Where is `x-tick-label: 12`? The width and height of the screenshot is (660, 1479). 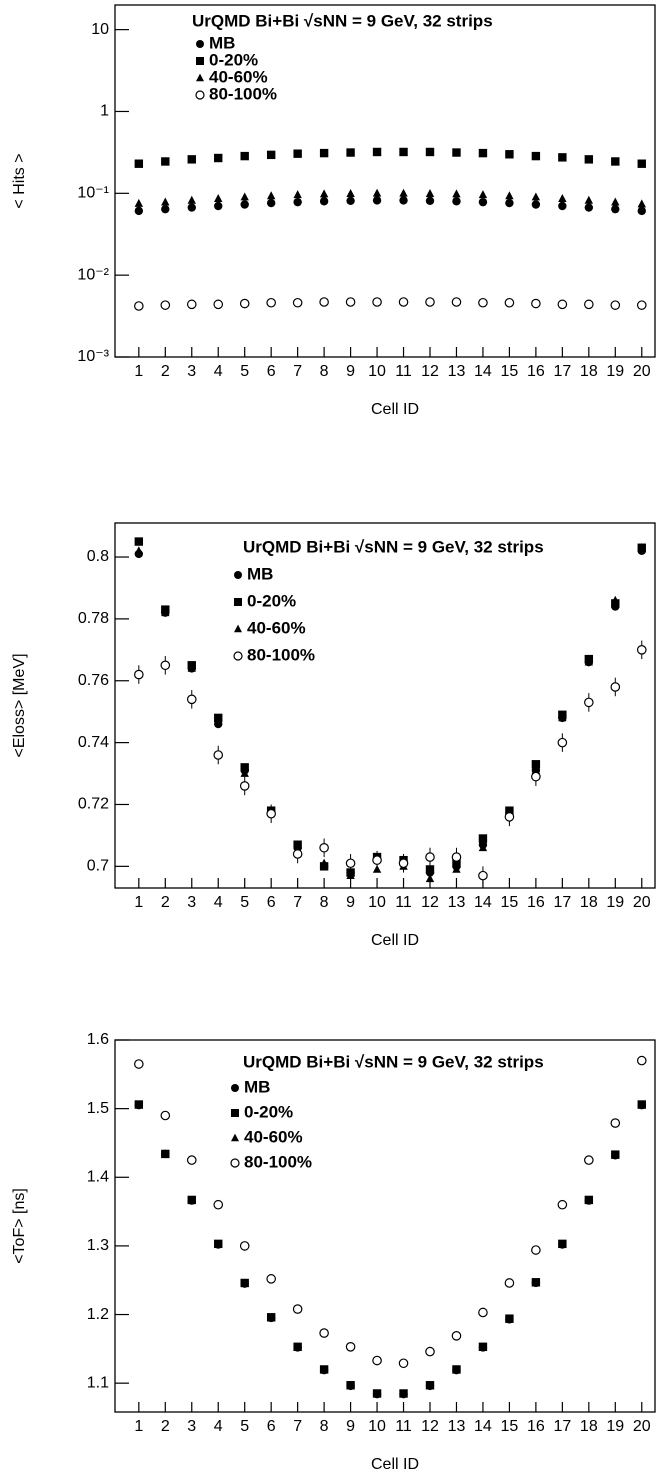 x-tick-label: 12 is located at coordinates (430, 371).